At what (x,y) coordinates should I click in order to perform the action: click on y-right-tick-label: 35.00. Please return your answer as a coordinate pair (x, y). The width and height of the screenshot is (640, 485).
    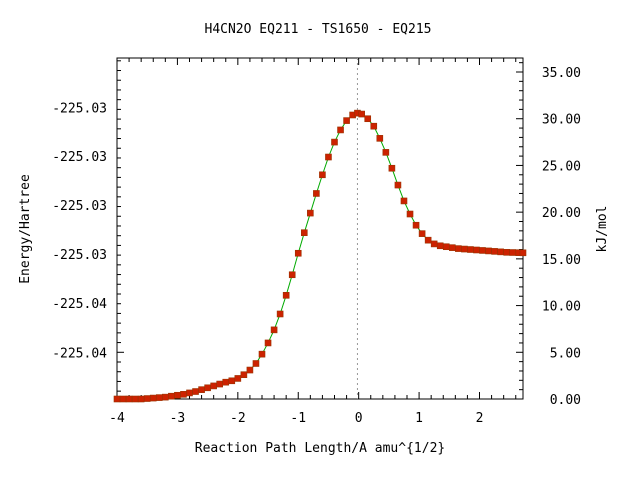
    Looking at the image, I should click on (561, 73).